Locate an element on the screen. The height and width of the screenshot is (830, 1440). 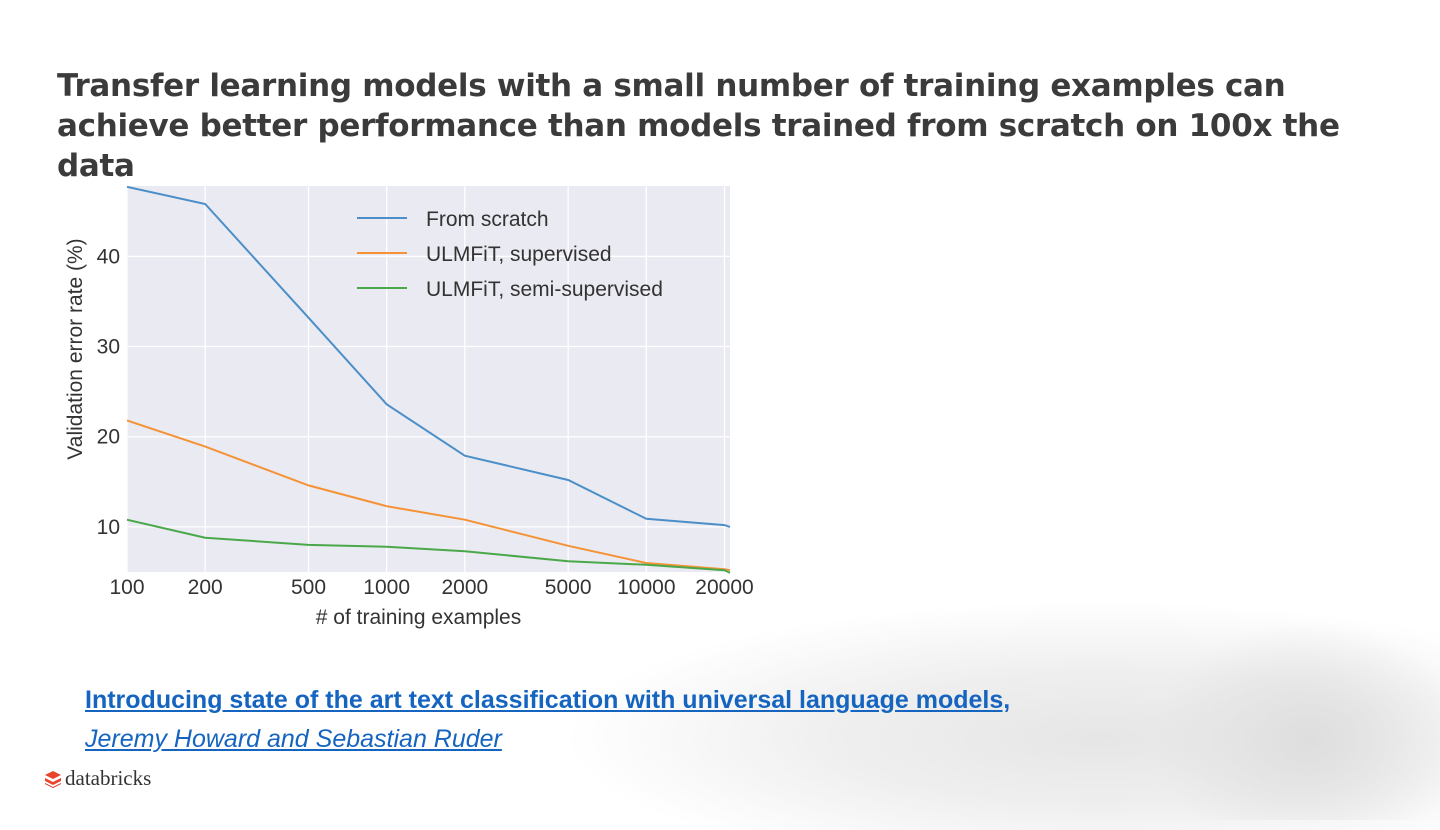
x-tick-label: 200 is located at coordinates (205, 587).